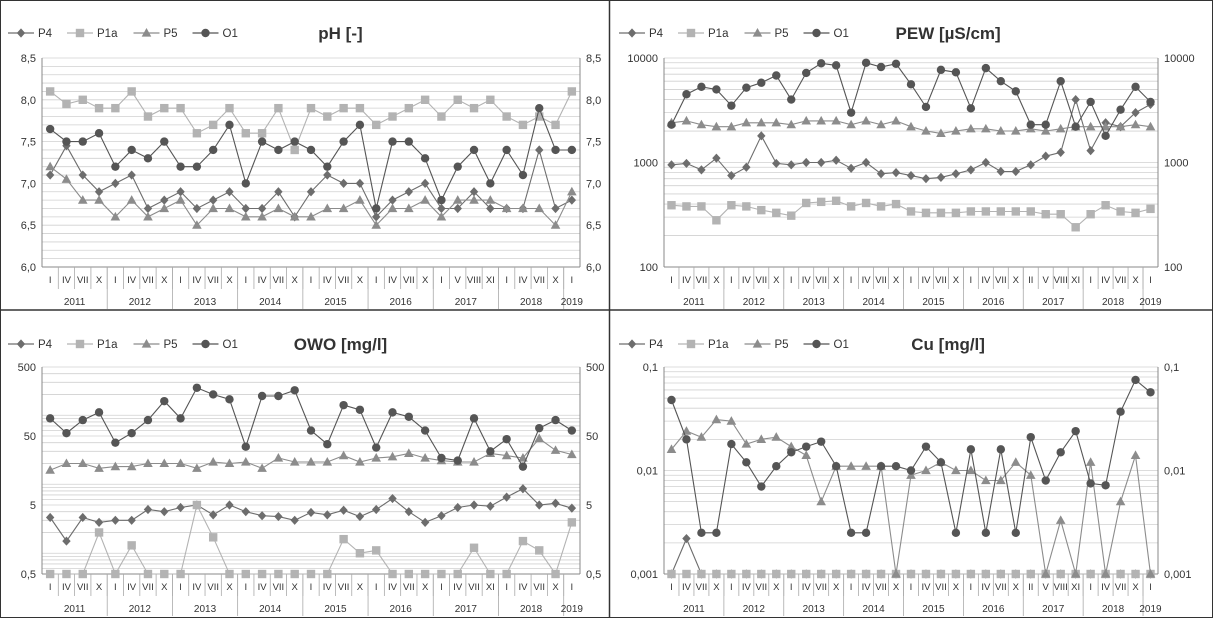 The height and width of the screenshot is (618, 1213). What do you see at coordinates (171, 345) in the screenshot?
I see `legend-label-p5: P5` at bounding box center [171, 345].